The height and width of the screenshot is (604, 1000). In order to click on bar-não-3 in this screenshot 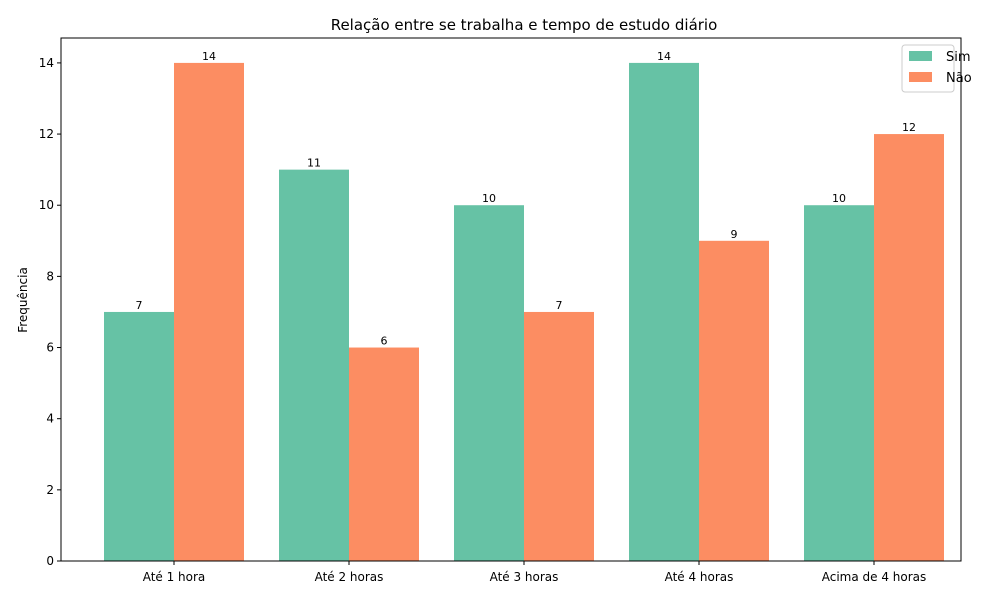, I will do `click(559, 436)`.